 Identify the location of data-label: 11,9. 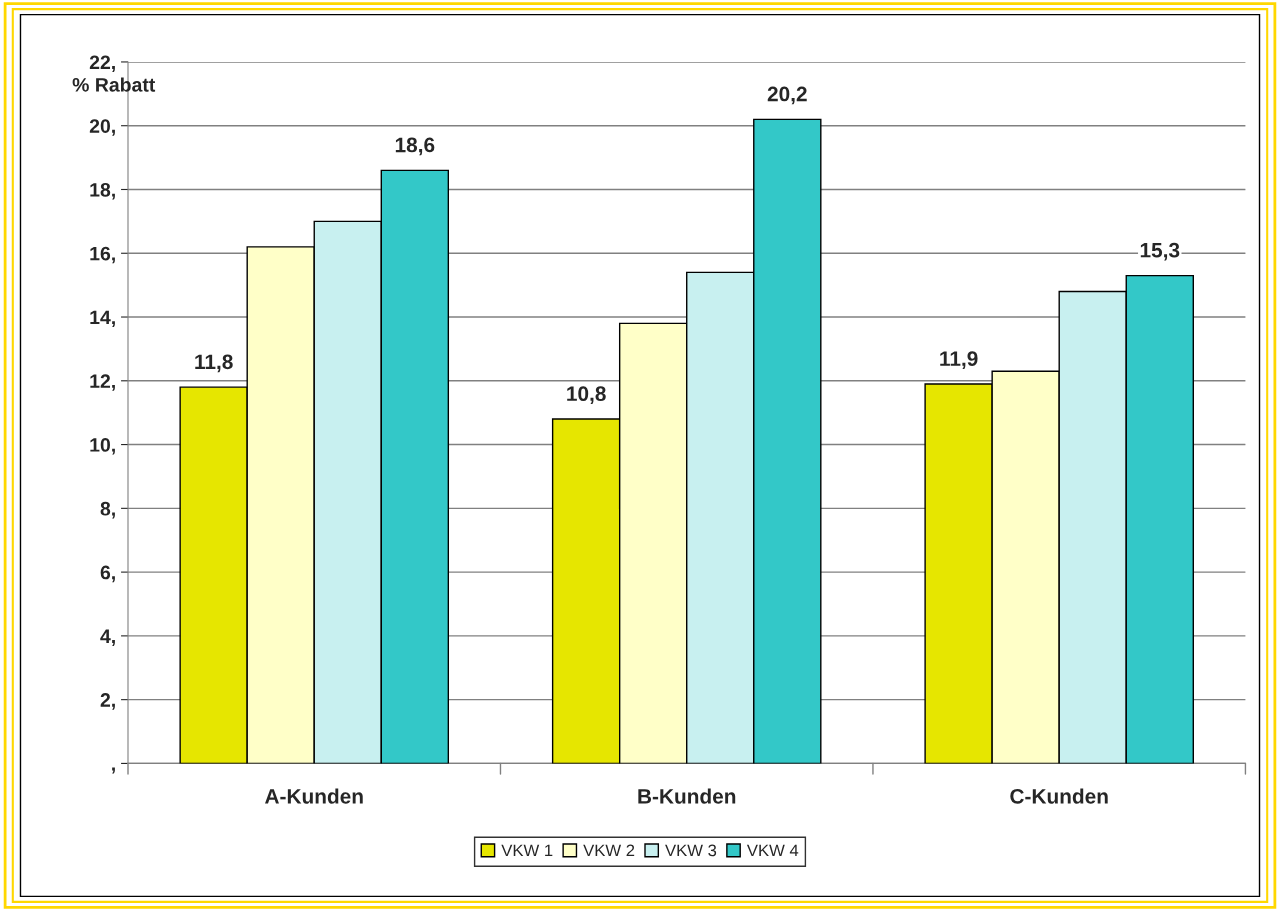
(959, 360).